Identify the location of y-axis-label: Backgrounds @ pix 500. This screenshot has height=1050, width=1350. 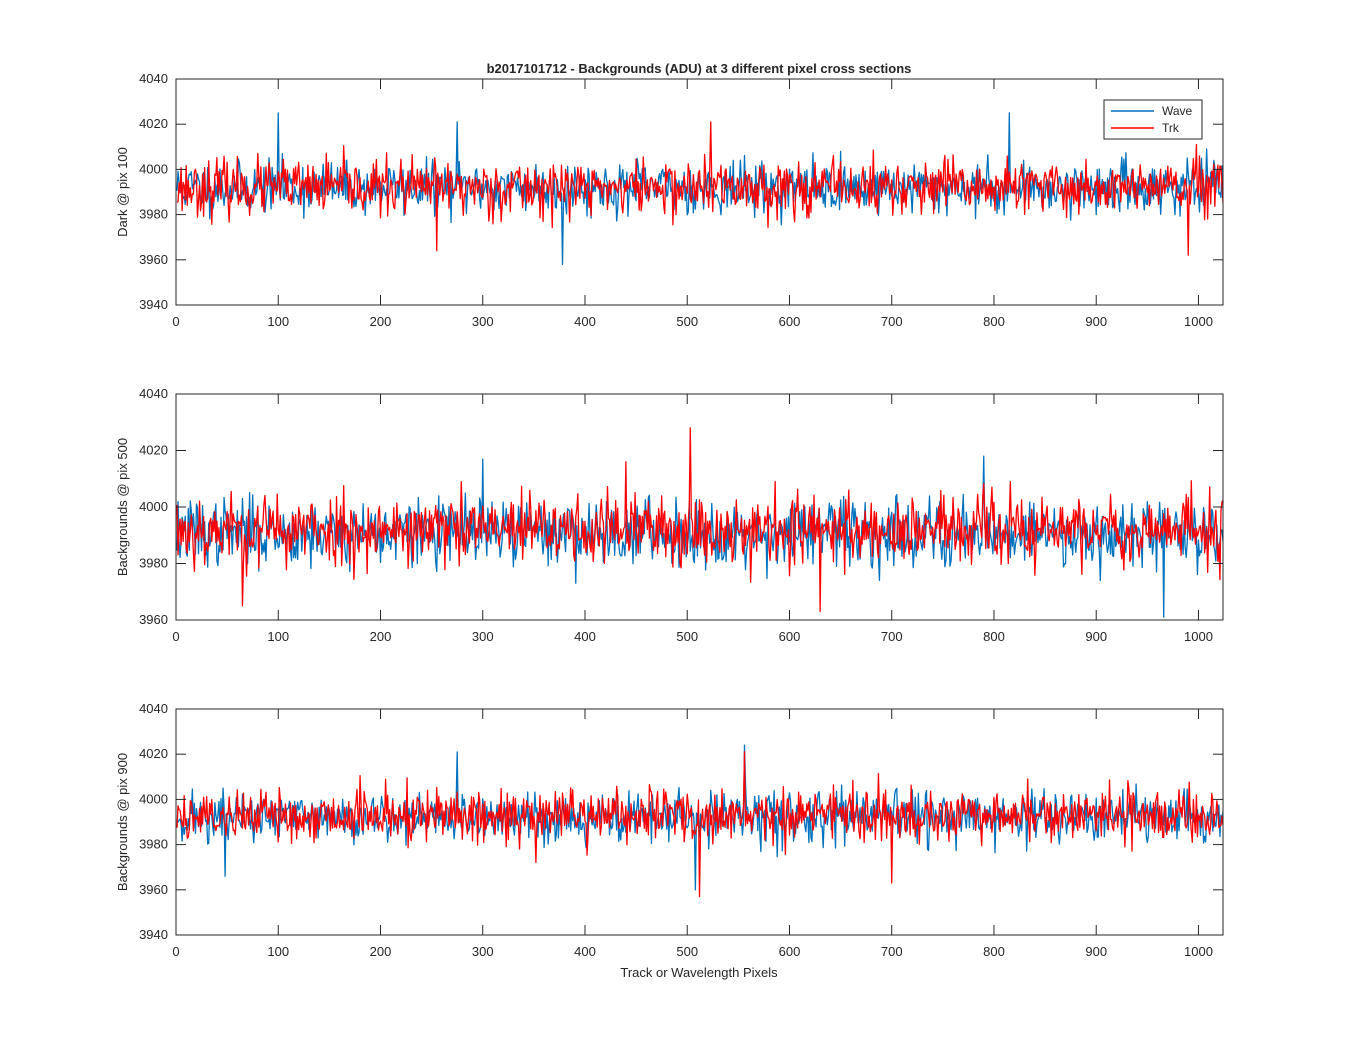
(122, 507).